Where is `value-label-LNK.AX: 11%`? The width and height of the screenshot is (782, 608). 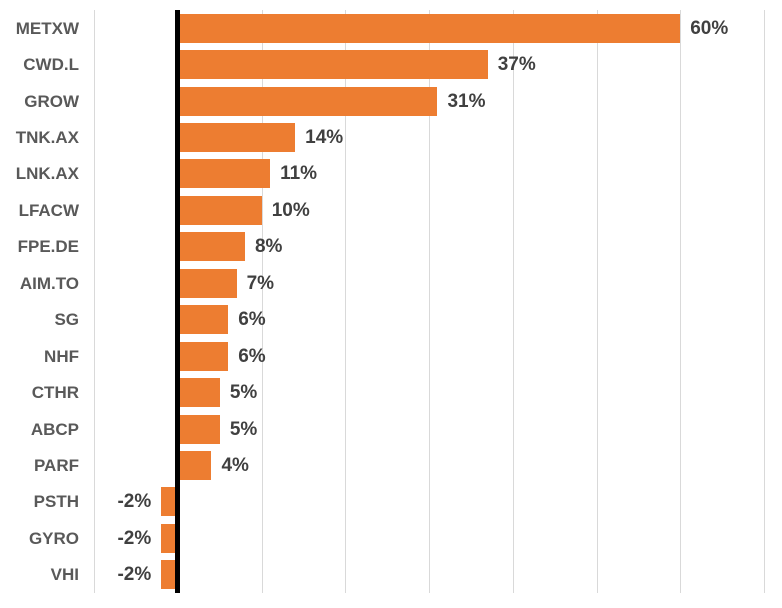
value-label-LNK.AX: 11% is located at coordinates (299, 174).